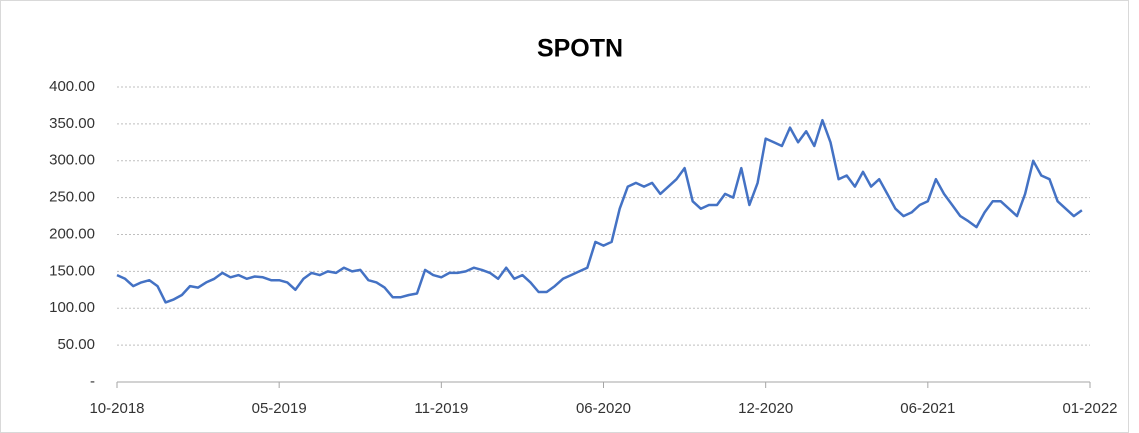  I want to click on x-tick-label: 01-2022, so click(1089, 408).